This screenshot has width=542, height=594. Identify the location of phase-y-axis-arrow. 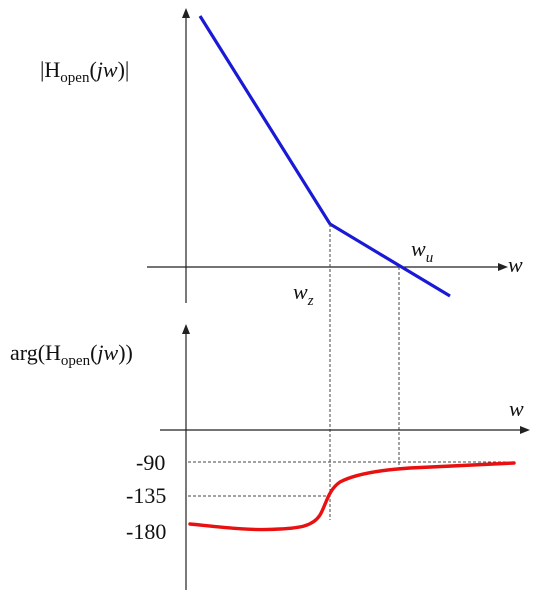
(186, 329).